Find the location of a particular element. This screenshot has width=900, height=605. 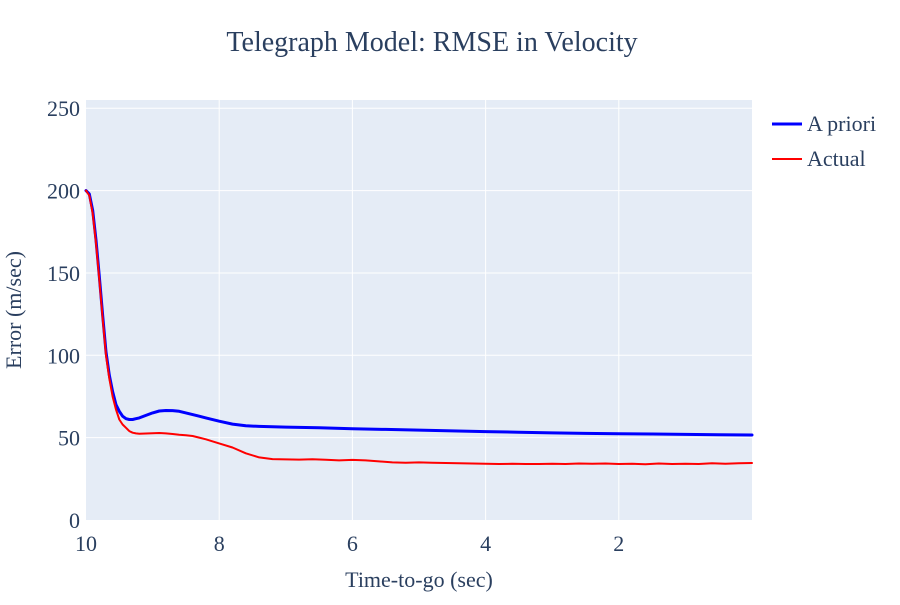

x-tick-label: 10 is located at coordinates (86, 543).